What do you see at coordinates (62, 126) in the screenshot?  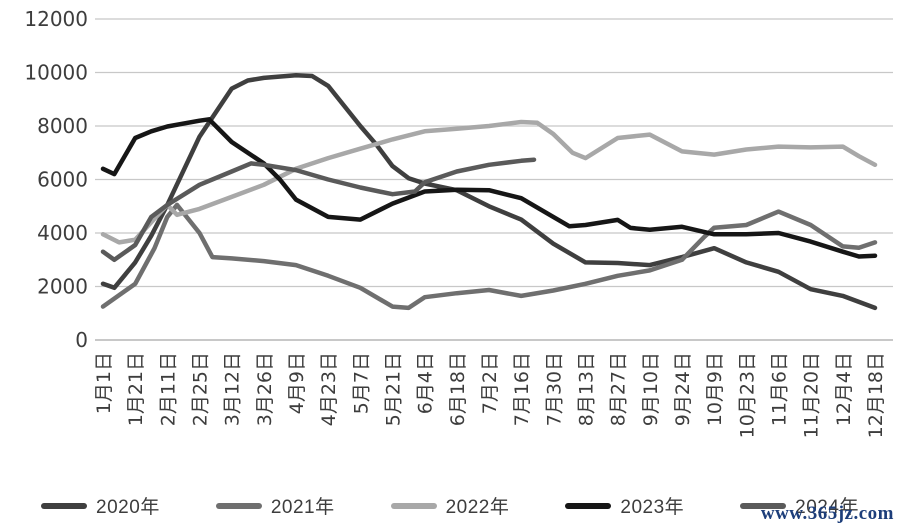 I see `y-tick-label: 8000` at bounding box center [62, 126].